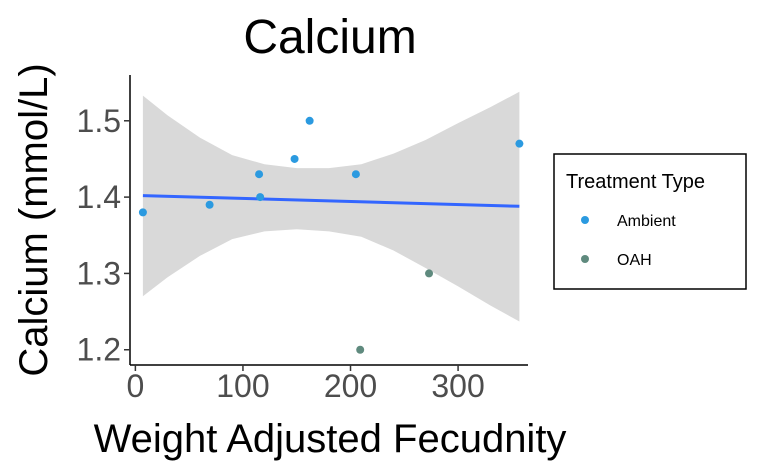  I want to click on legend-items: Ambient OAH, so click(628, 241).